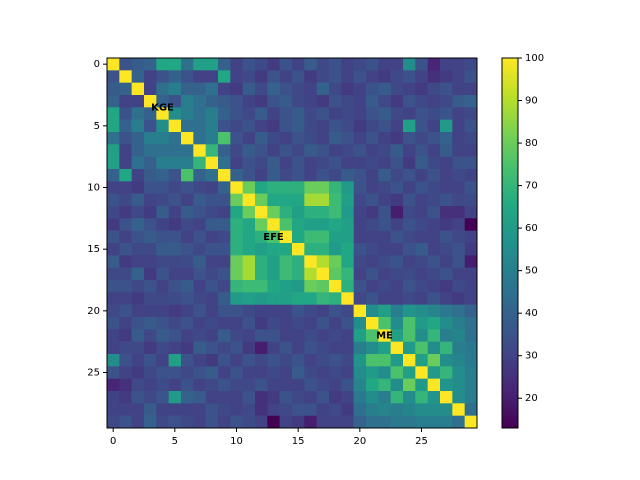 Image resolution: width=640 pixels, height=480 pixels. Describe the element at coordinates (93, 311) in the screenshot. I see `y-tick-label: 20` at that location.